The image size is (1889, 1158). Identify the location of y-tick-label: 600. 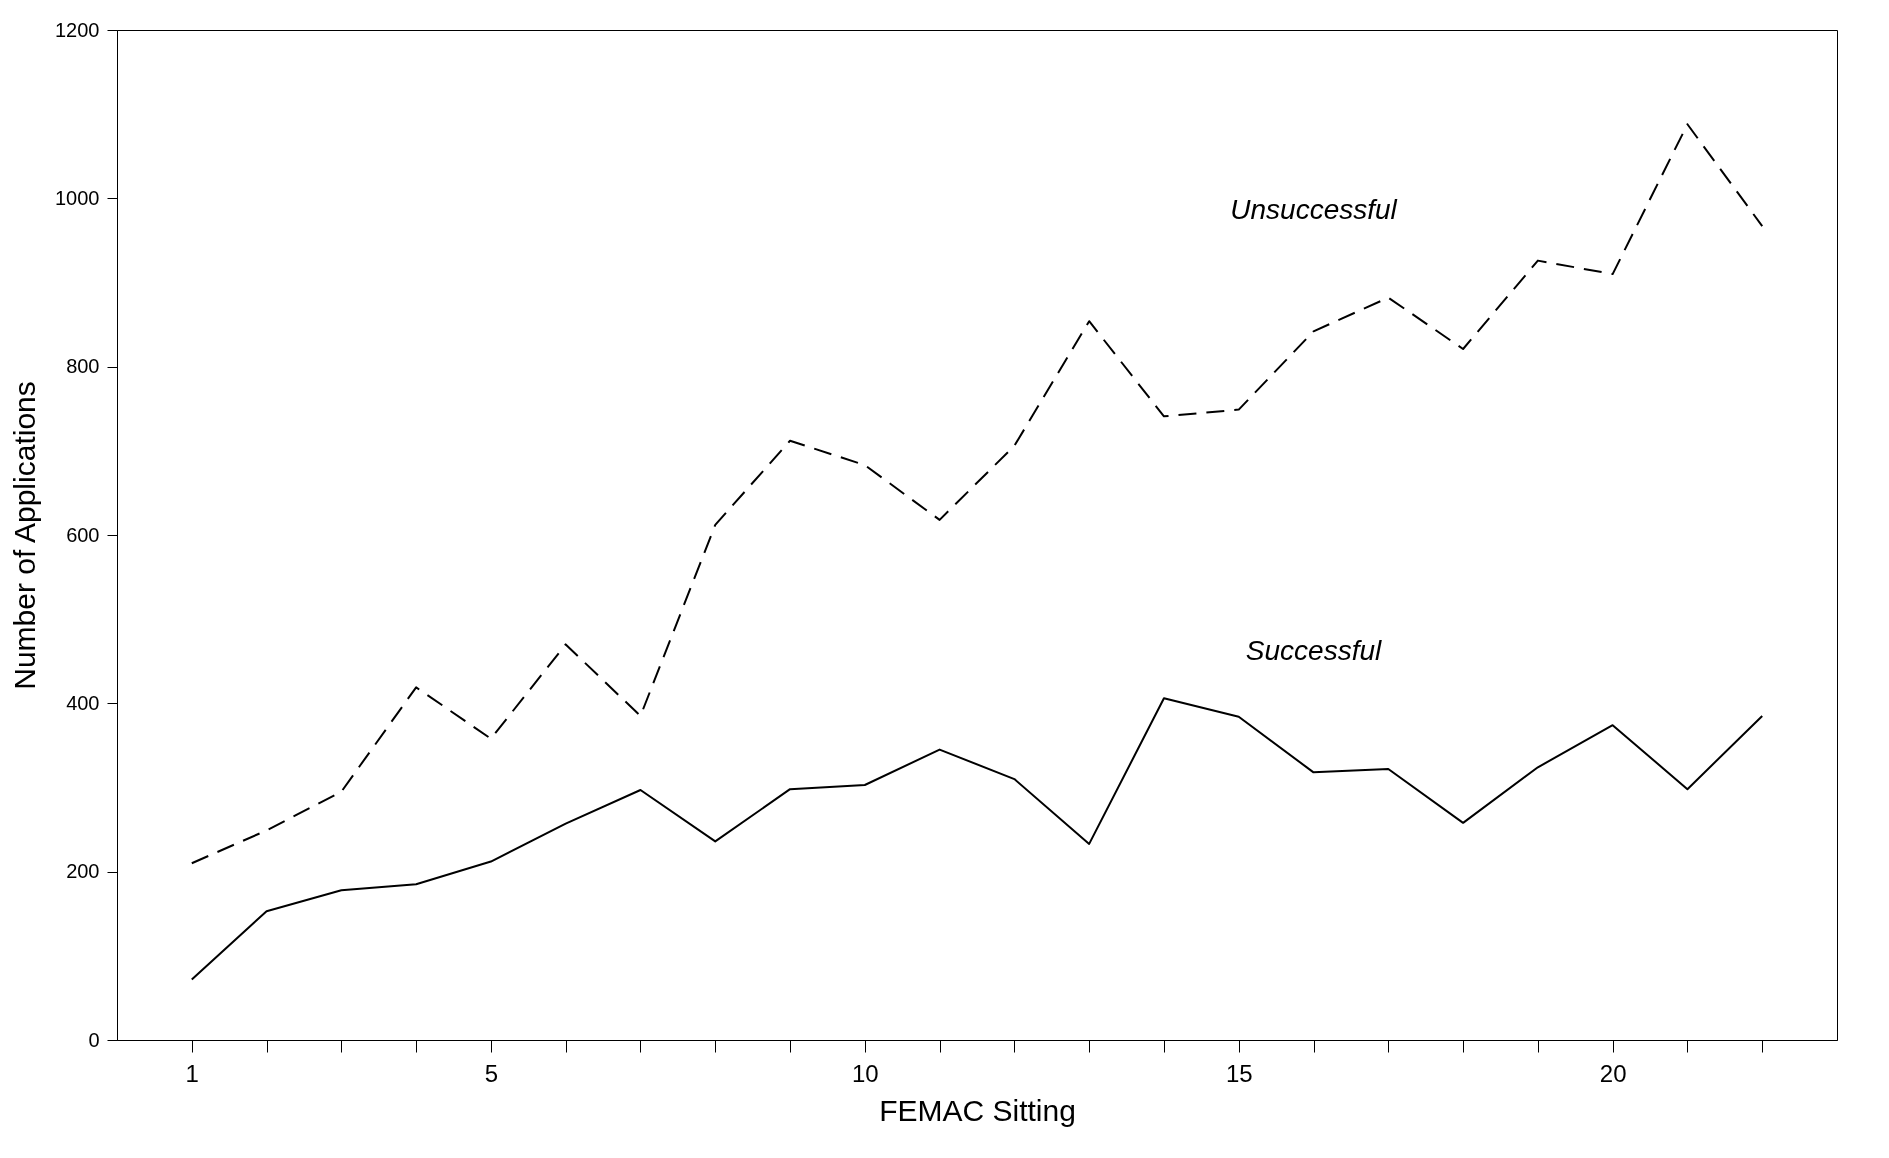
(83, 534).